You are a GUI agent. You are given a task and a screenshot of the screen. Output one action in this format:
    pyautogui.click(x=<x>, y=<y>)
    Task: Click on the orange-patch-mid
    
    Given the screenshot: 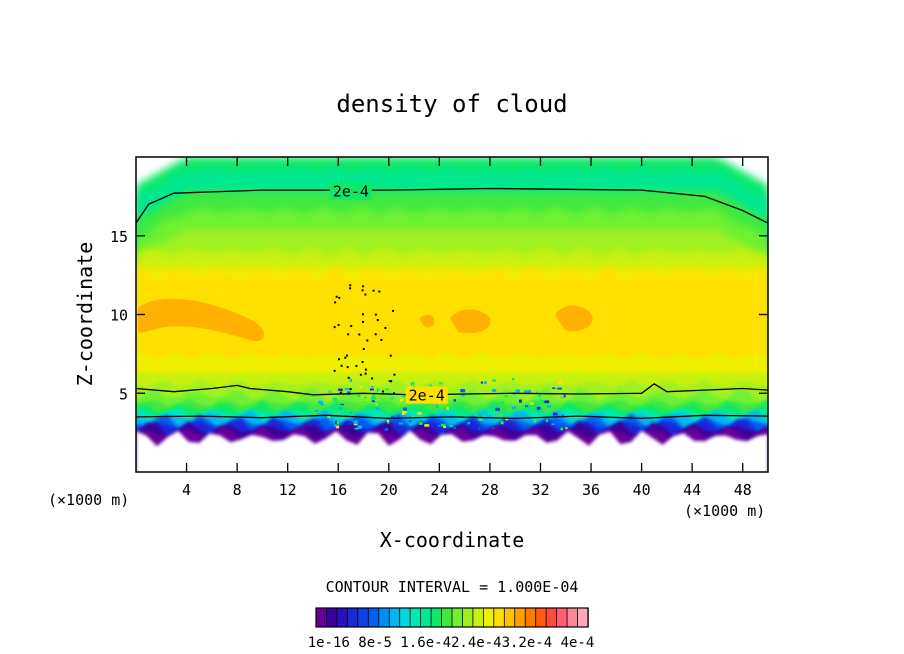 What is the action you would take?
    pyautogui.click(x=470, y=321)
    